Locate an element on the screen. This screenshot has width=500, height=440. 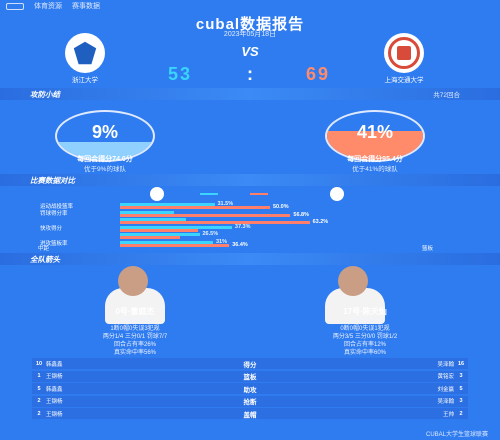
section-leaders-header: 全队箭头 is located at coordinates (250, 259).